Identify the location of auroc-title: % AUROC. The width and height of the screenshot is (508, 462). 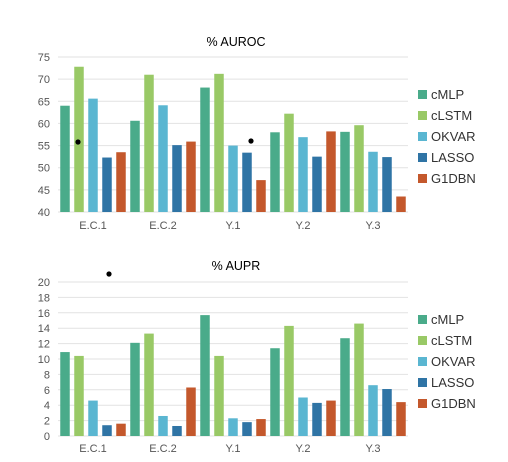
(235, 42).